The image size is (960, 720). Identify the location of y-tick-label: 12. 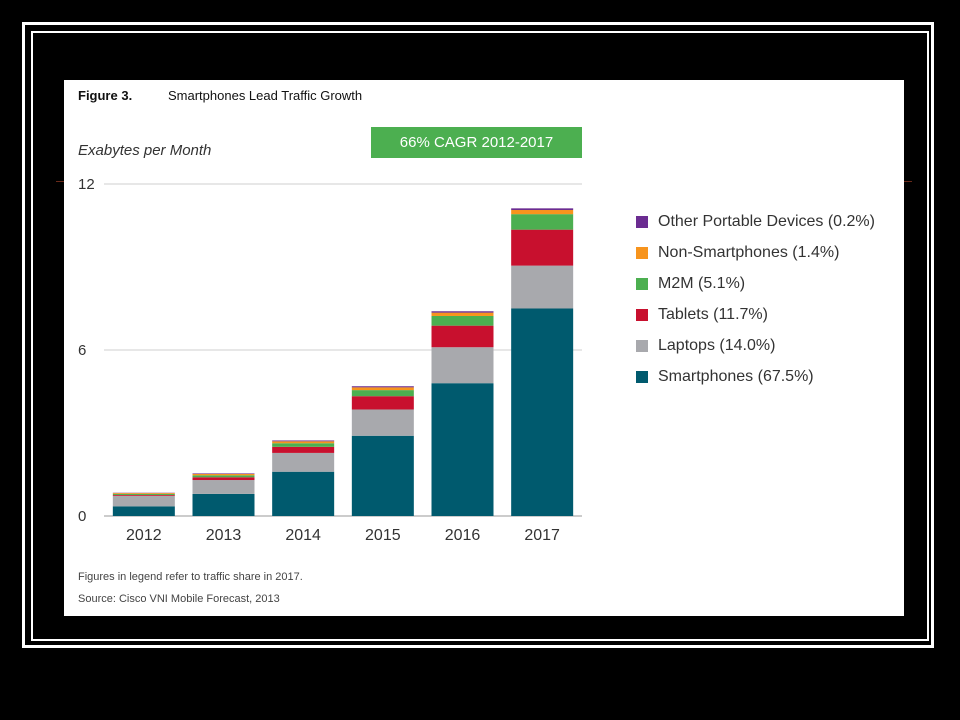
(86, 184).